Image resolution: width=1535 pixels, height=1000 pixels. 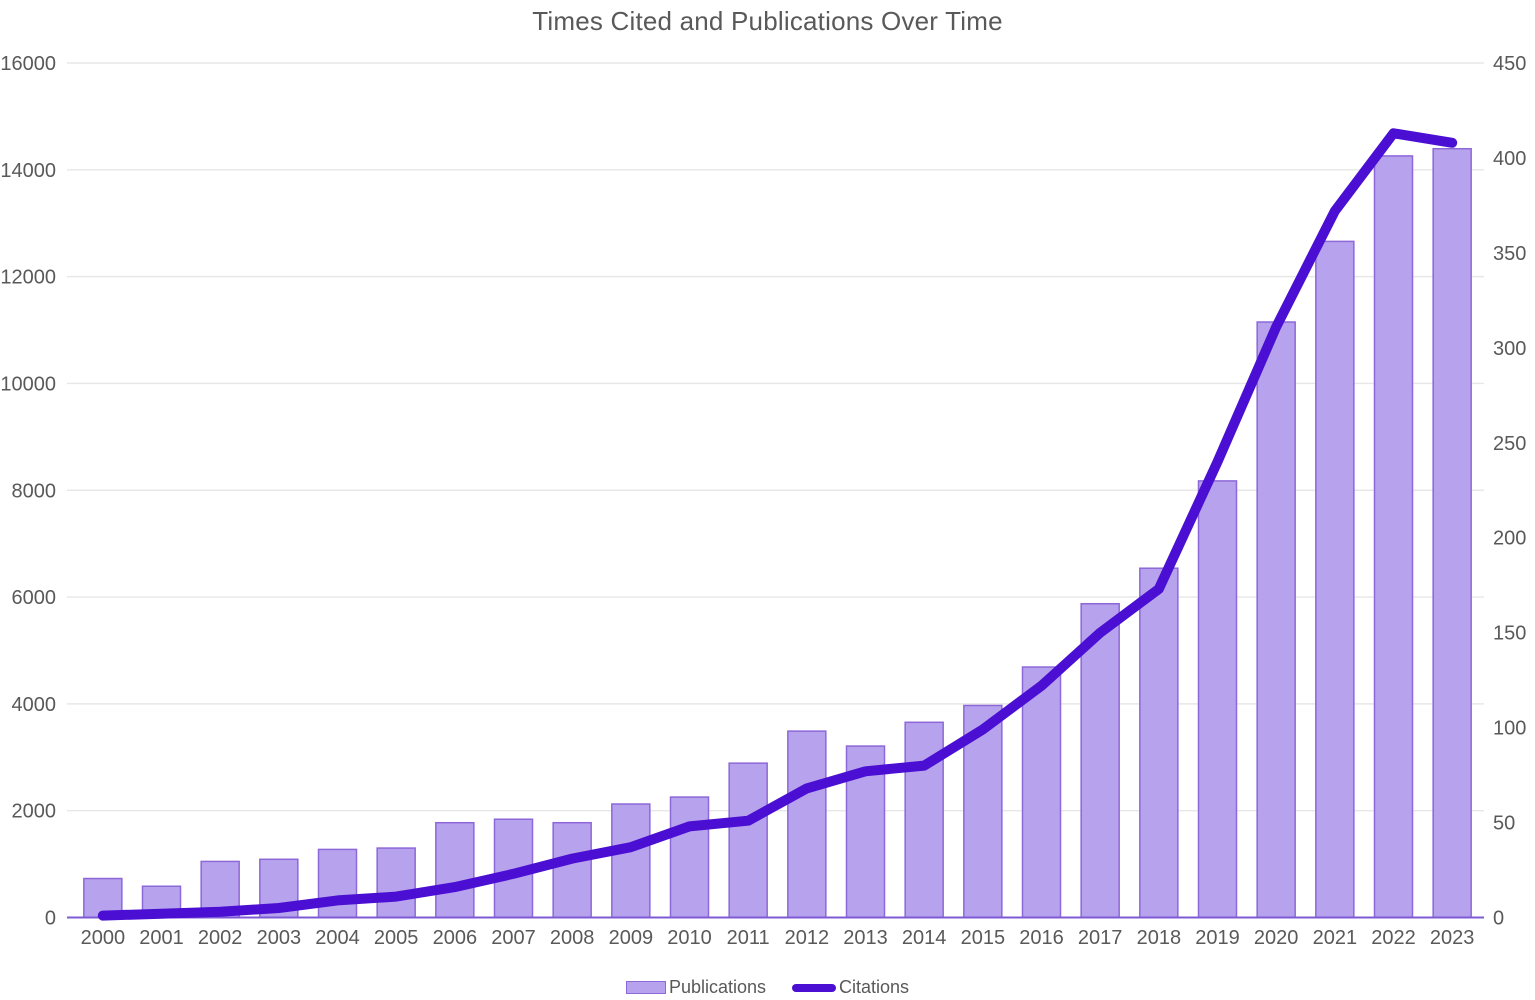 I want to click on bar-2022, so click(x=1393, y=537).